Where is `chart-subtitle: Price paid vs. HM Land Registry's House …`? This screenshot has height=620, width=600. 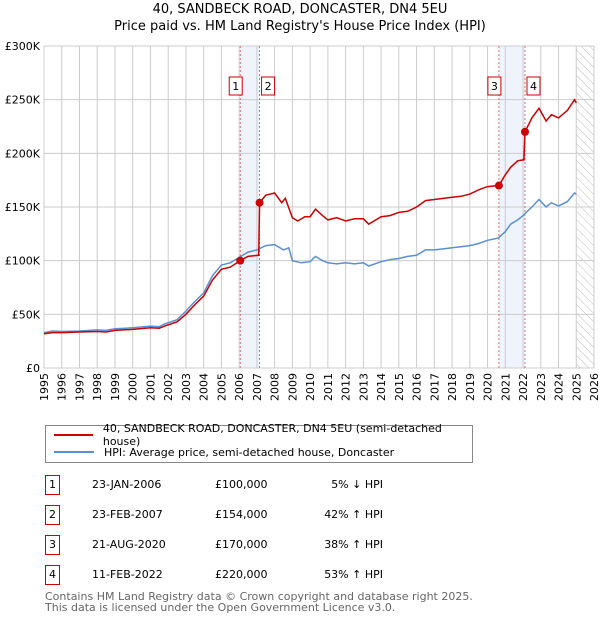 chart-subtitle: Price paid vs. HM Land Registry's House … is located at coordinates (300, 26).